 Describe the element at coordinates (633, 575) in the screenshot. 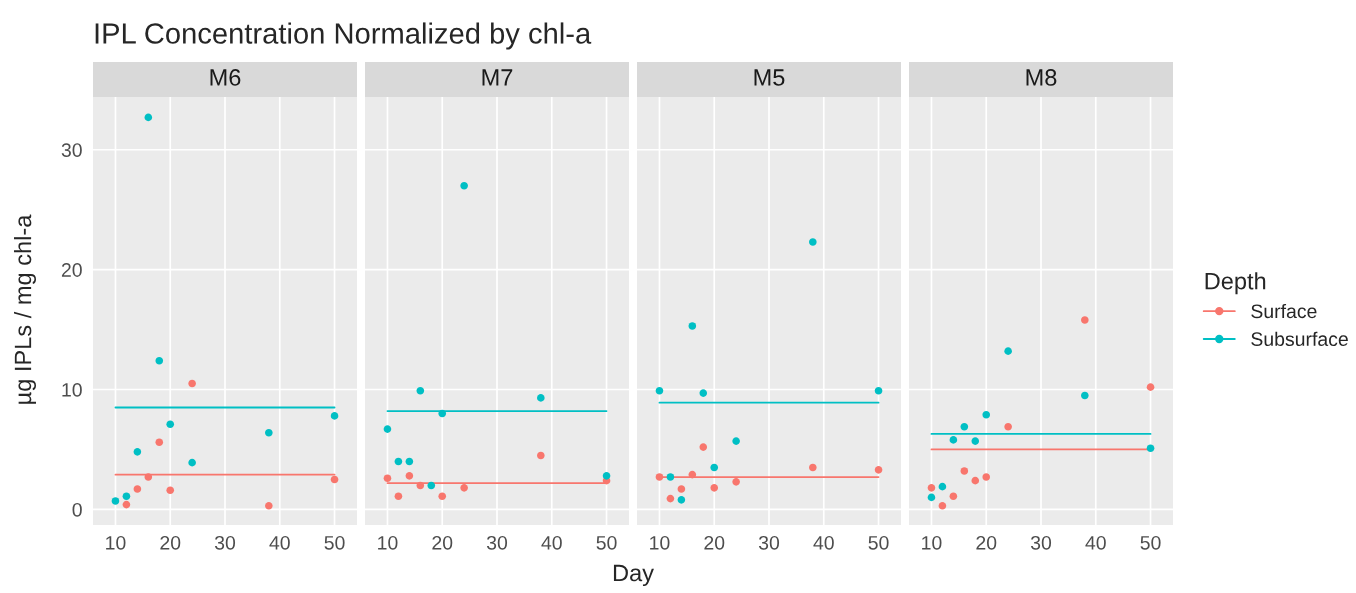

I see `x-axis-title: Day` at that location.